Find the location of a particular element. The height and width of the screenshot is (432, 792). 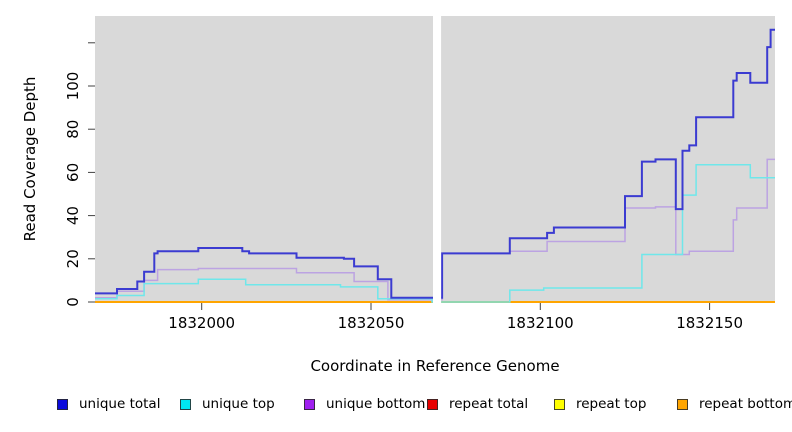

y-axis-ticks: 0 20 40 60 80 100 is located at coordinates (79, 174).